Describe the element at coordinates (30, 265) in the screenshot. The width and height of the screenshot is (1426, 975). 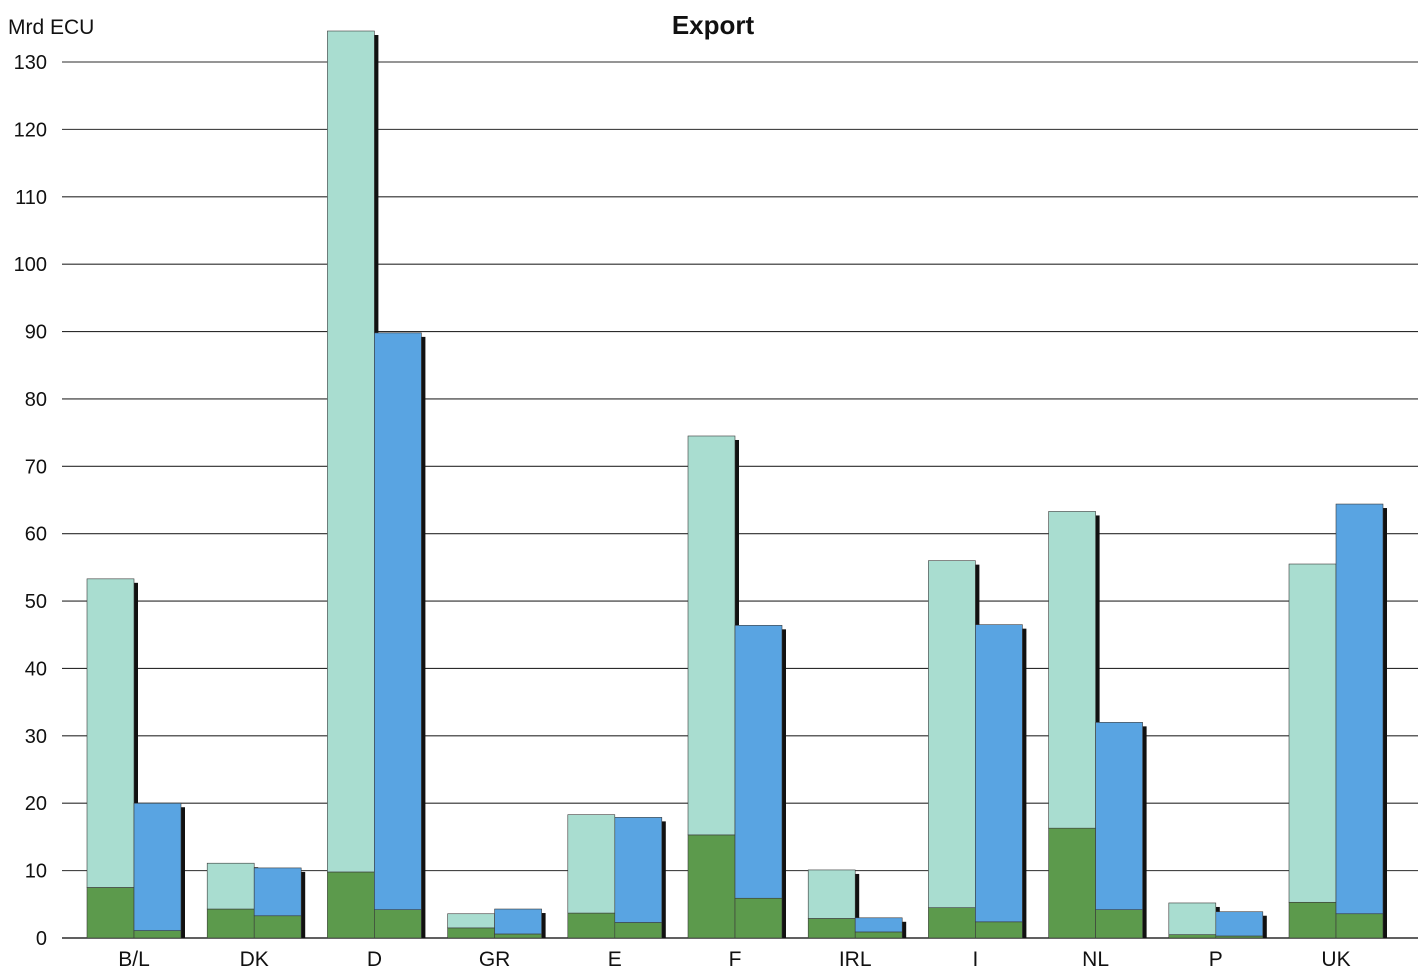
I see `y-tick-label: 100` at that location.